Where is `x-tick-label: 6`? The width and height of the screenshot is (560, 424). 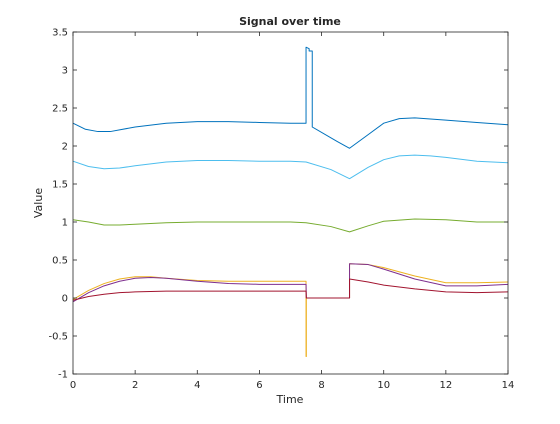 x-tick-label: 6 is located at coordinates (259, 385).